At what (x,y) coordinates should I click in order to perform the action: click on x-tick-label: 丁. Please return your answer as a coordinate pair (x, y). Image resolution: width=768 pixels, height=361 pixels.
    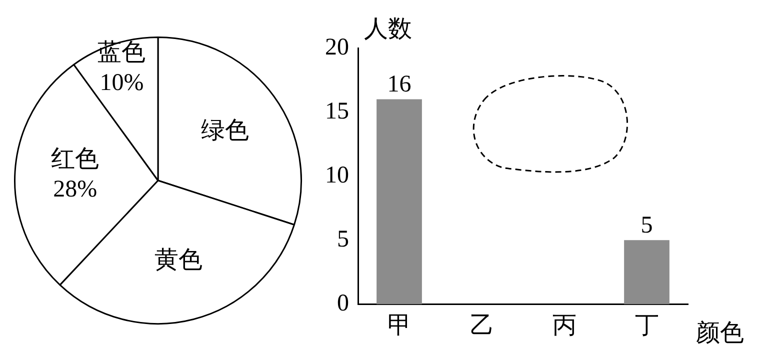
    Looking at the image, I should click on (646, 325).